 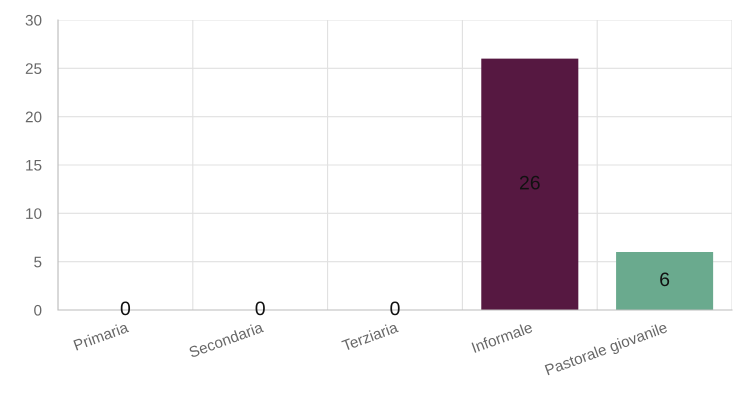 What do you see at coordinates (530, 183) in the screenshot?
I see `data-label: 26` at bounding box center [530, 183].